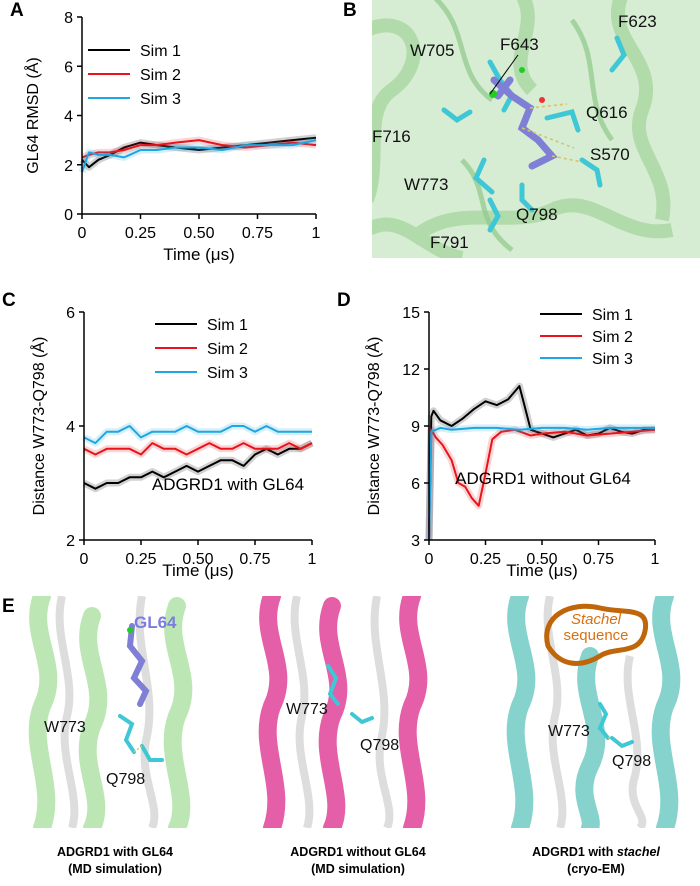 The height and width of the screenshot is (886, 700). What do you see at coordinates (257, 233) in the screenshot?
I see `x-tick-label-a: 0.75` at bounding box center [257, 233].